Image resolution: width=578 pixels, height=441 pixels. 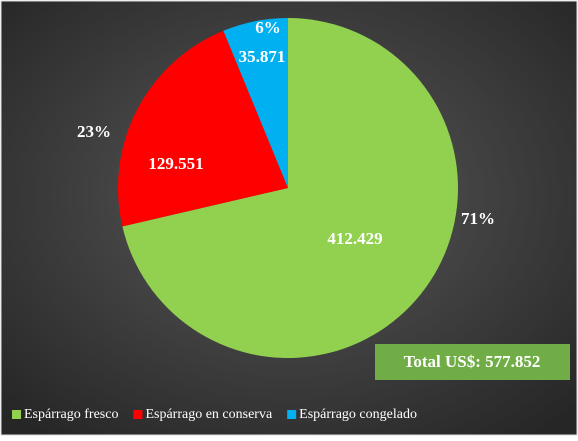 I want to click on total-box, so click(x=472, y=362).